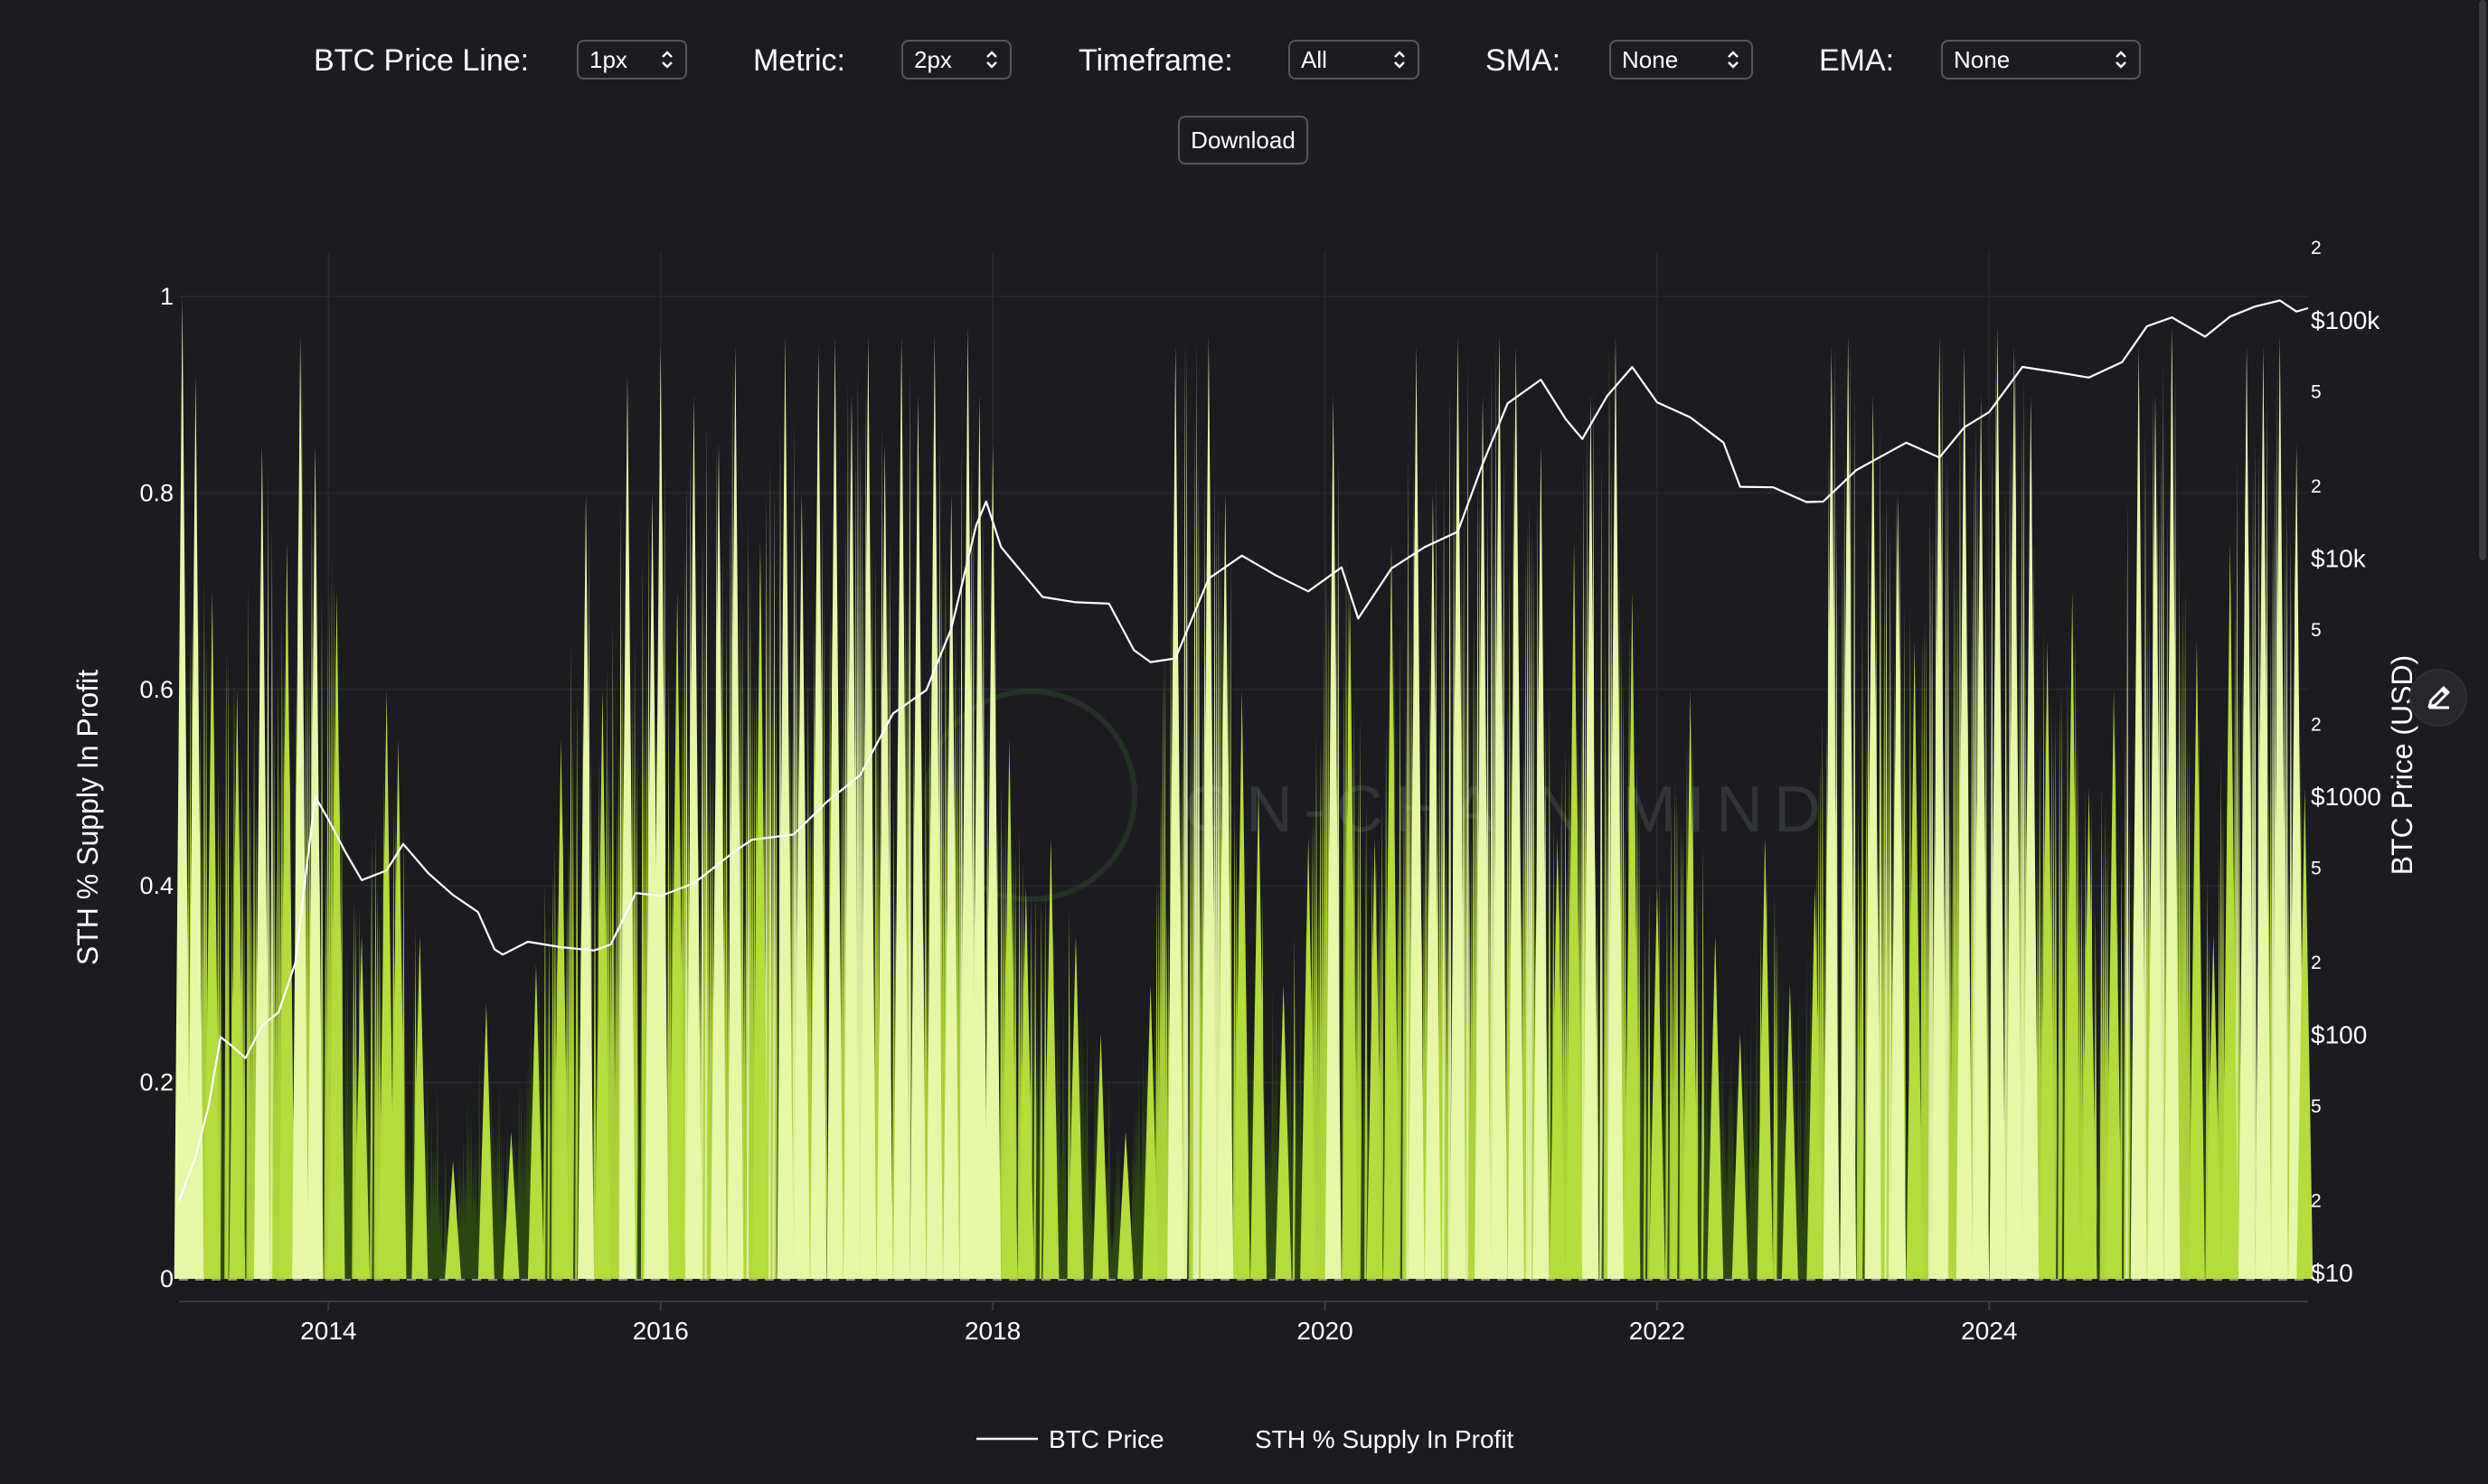 The image size is (2488, 1484). I want to click on left-axis-title: STH % Supply In Profit, so click(88, 817).